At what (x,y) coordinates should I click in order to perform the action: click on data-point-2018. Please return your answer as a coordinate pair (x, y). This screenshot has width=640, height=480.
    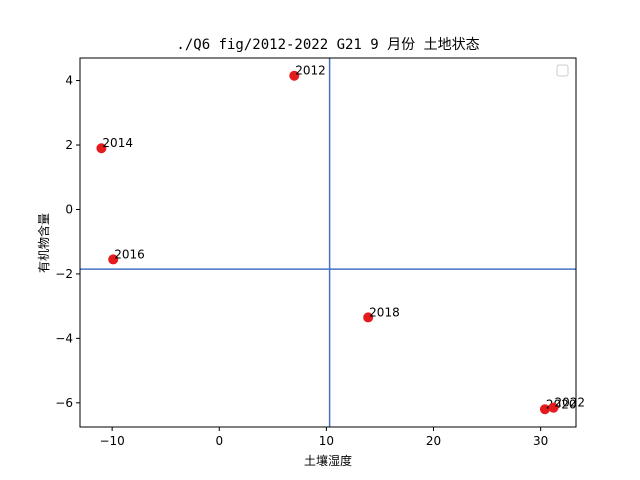
    Looking at the image, I should click on (368, 317).